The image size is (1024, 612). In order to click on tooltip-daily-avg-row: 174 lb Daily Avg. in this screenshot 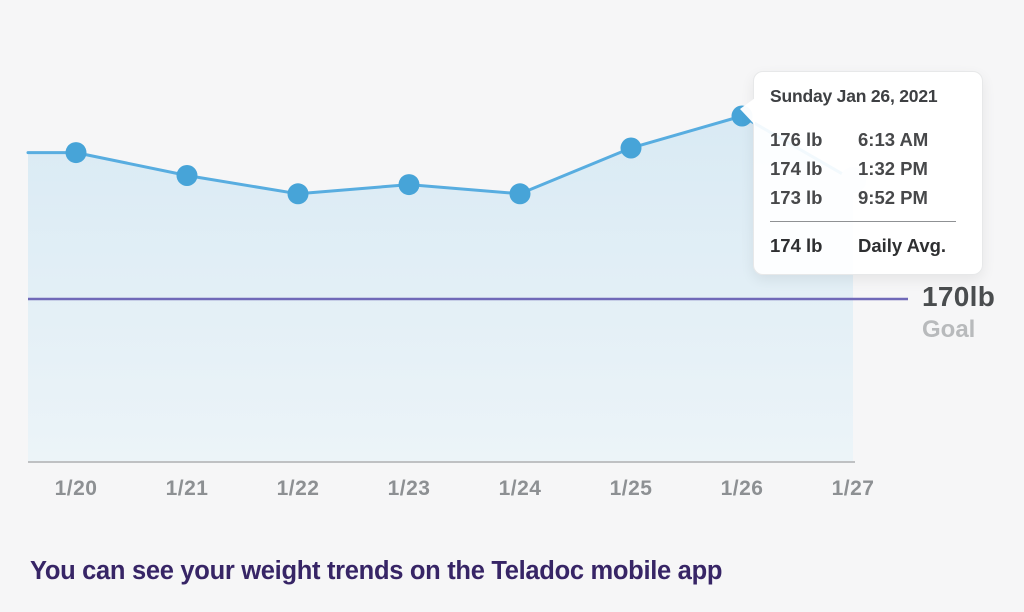, I will do `click(868, 245)`.